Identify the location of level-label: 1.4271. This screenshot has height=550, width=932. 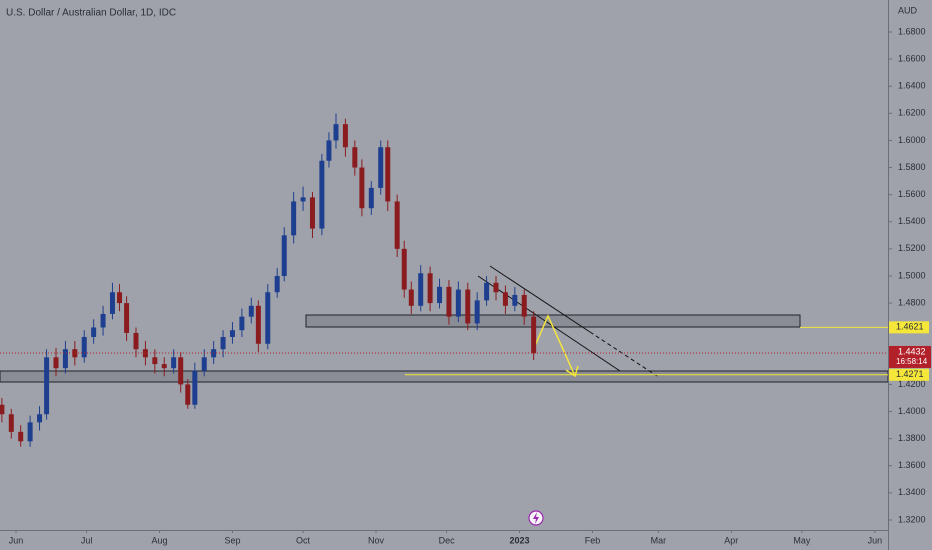
(910, 374).